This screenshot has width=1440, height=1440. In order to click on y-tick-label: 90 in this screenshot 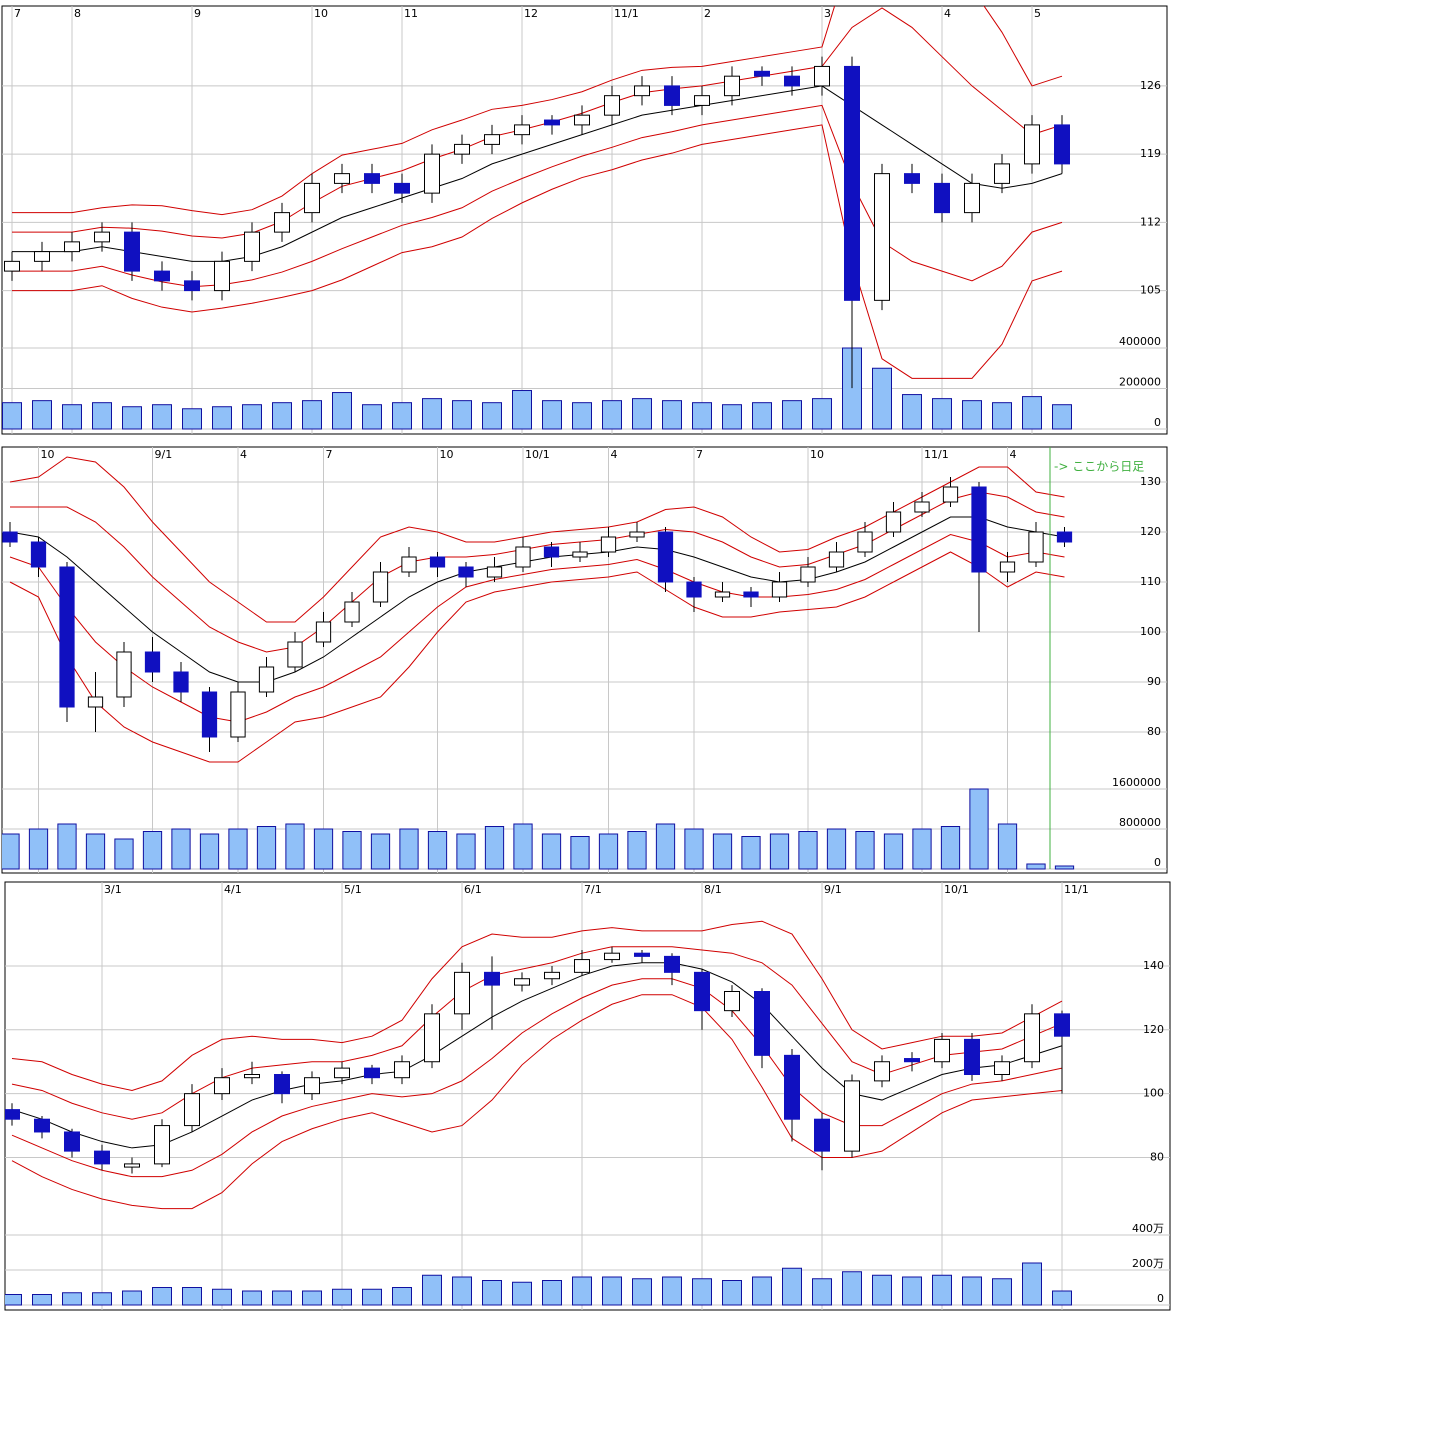, I will do `click(1154, 681)`.